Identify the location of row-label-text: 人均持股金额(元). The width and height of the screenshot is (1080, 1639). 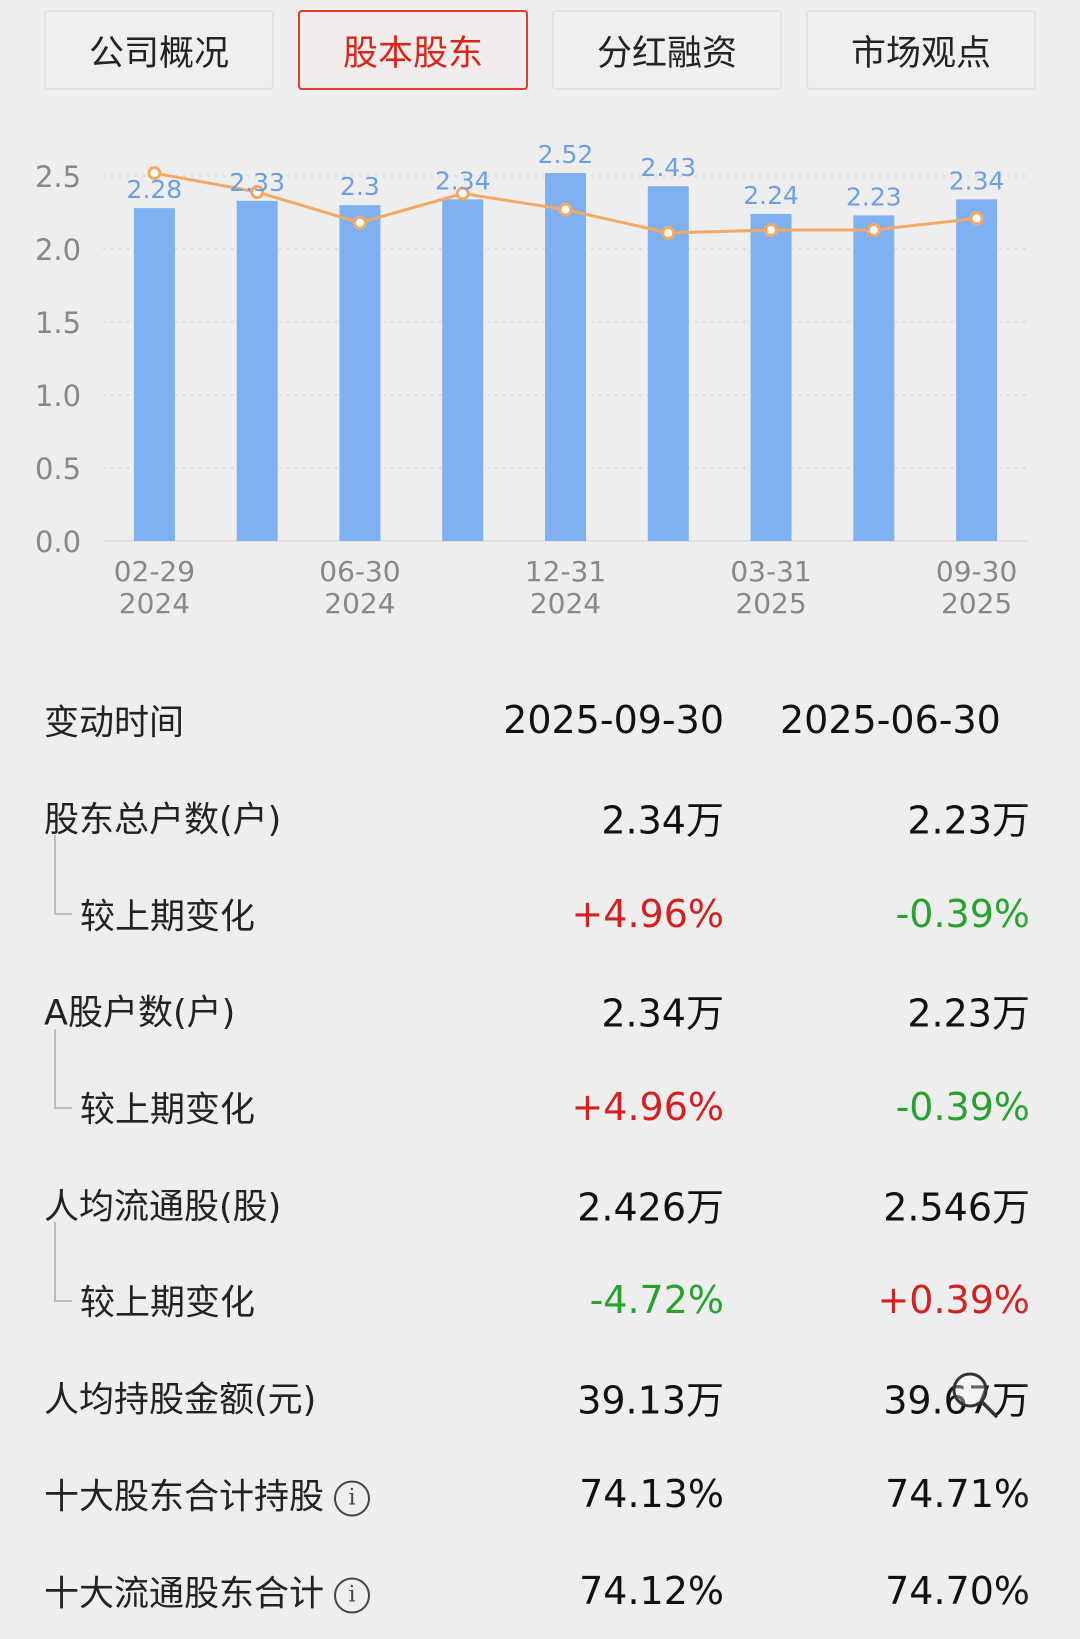
(180, 1400).